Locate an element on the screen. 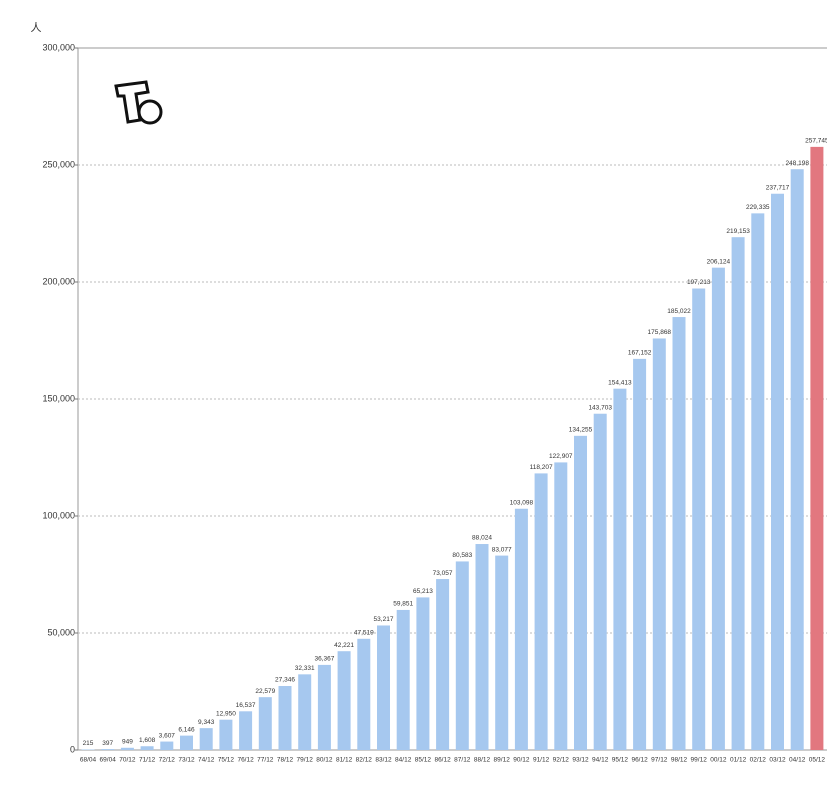 The image size is (827, 798). value-label: 103,098 is located at coordinates (522, 502).